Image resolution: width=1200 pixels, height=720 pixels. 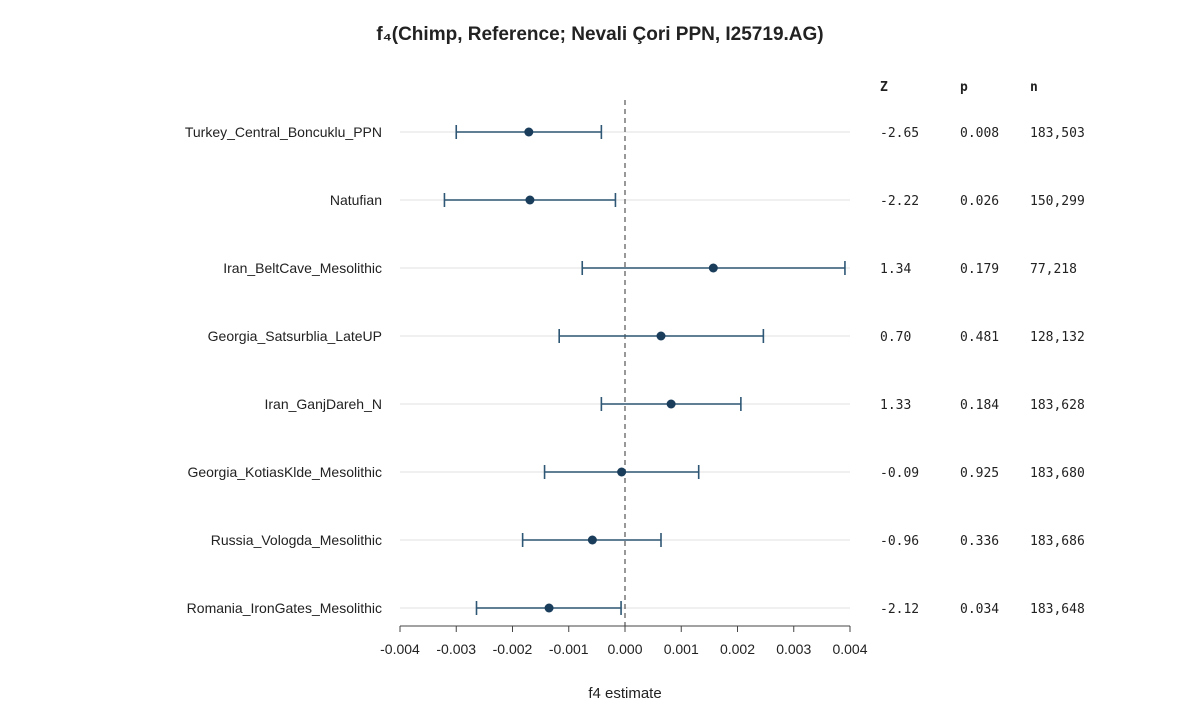 I want to click on p-value: 0.008, so click(x=979, y=133).